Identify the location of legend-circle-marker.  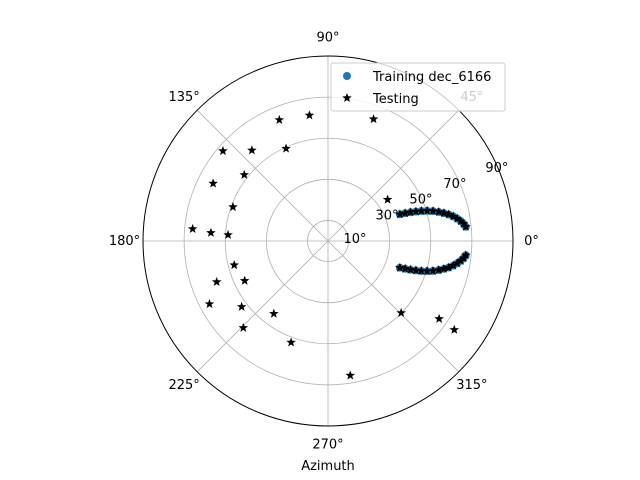
(347, 76).